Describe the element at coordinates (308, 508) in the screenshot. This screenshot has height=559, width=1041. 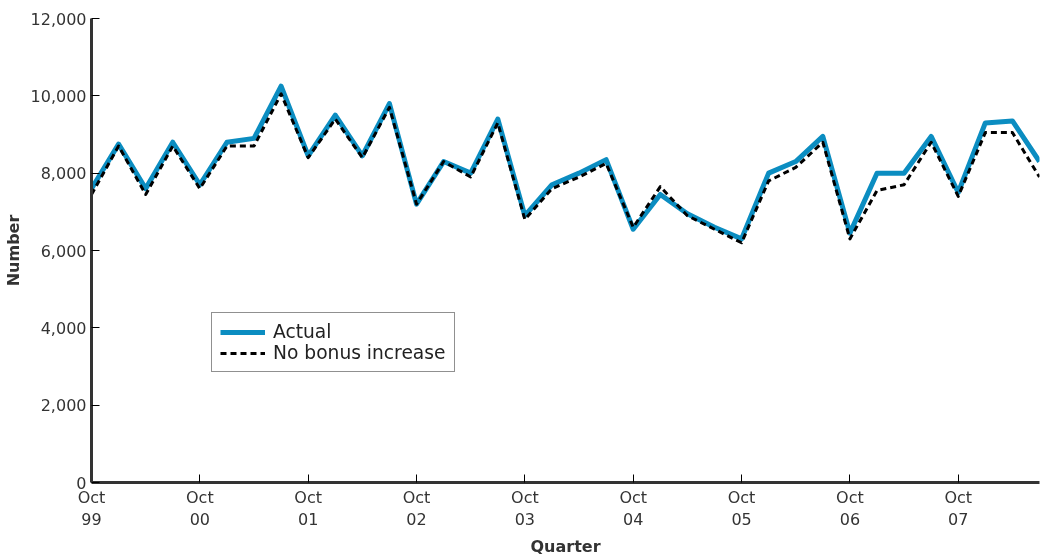
I see `x-tick-label: Oct 01` at that location.